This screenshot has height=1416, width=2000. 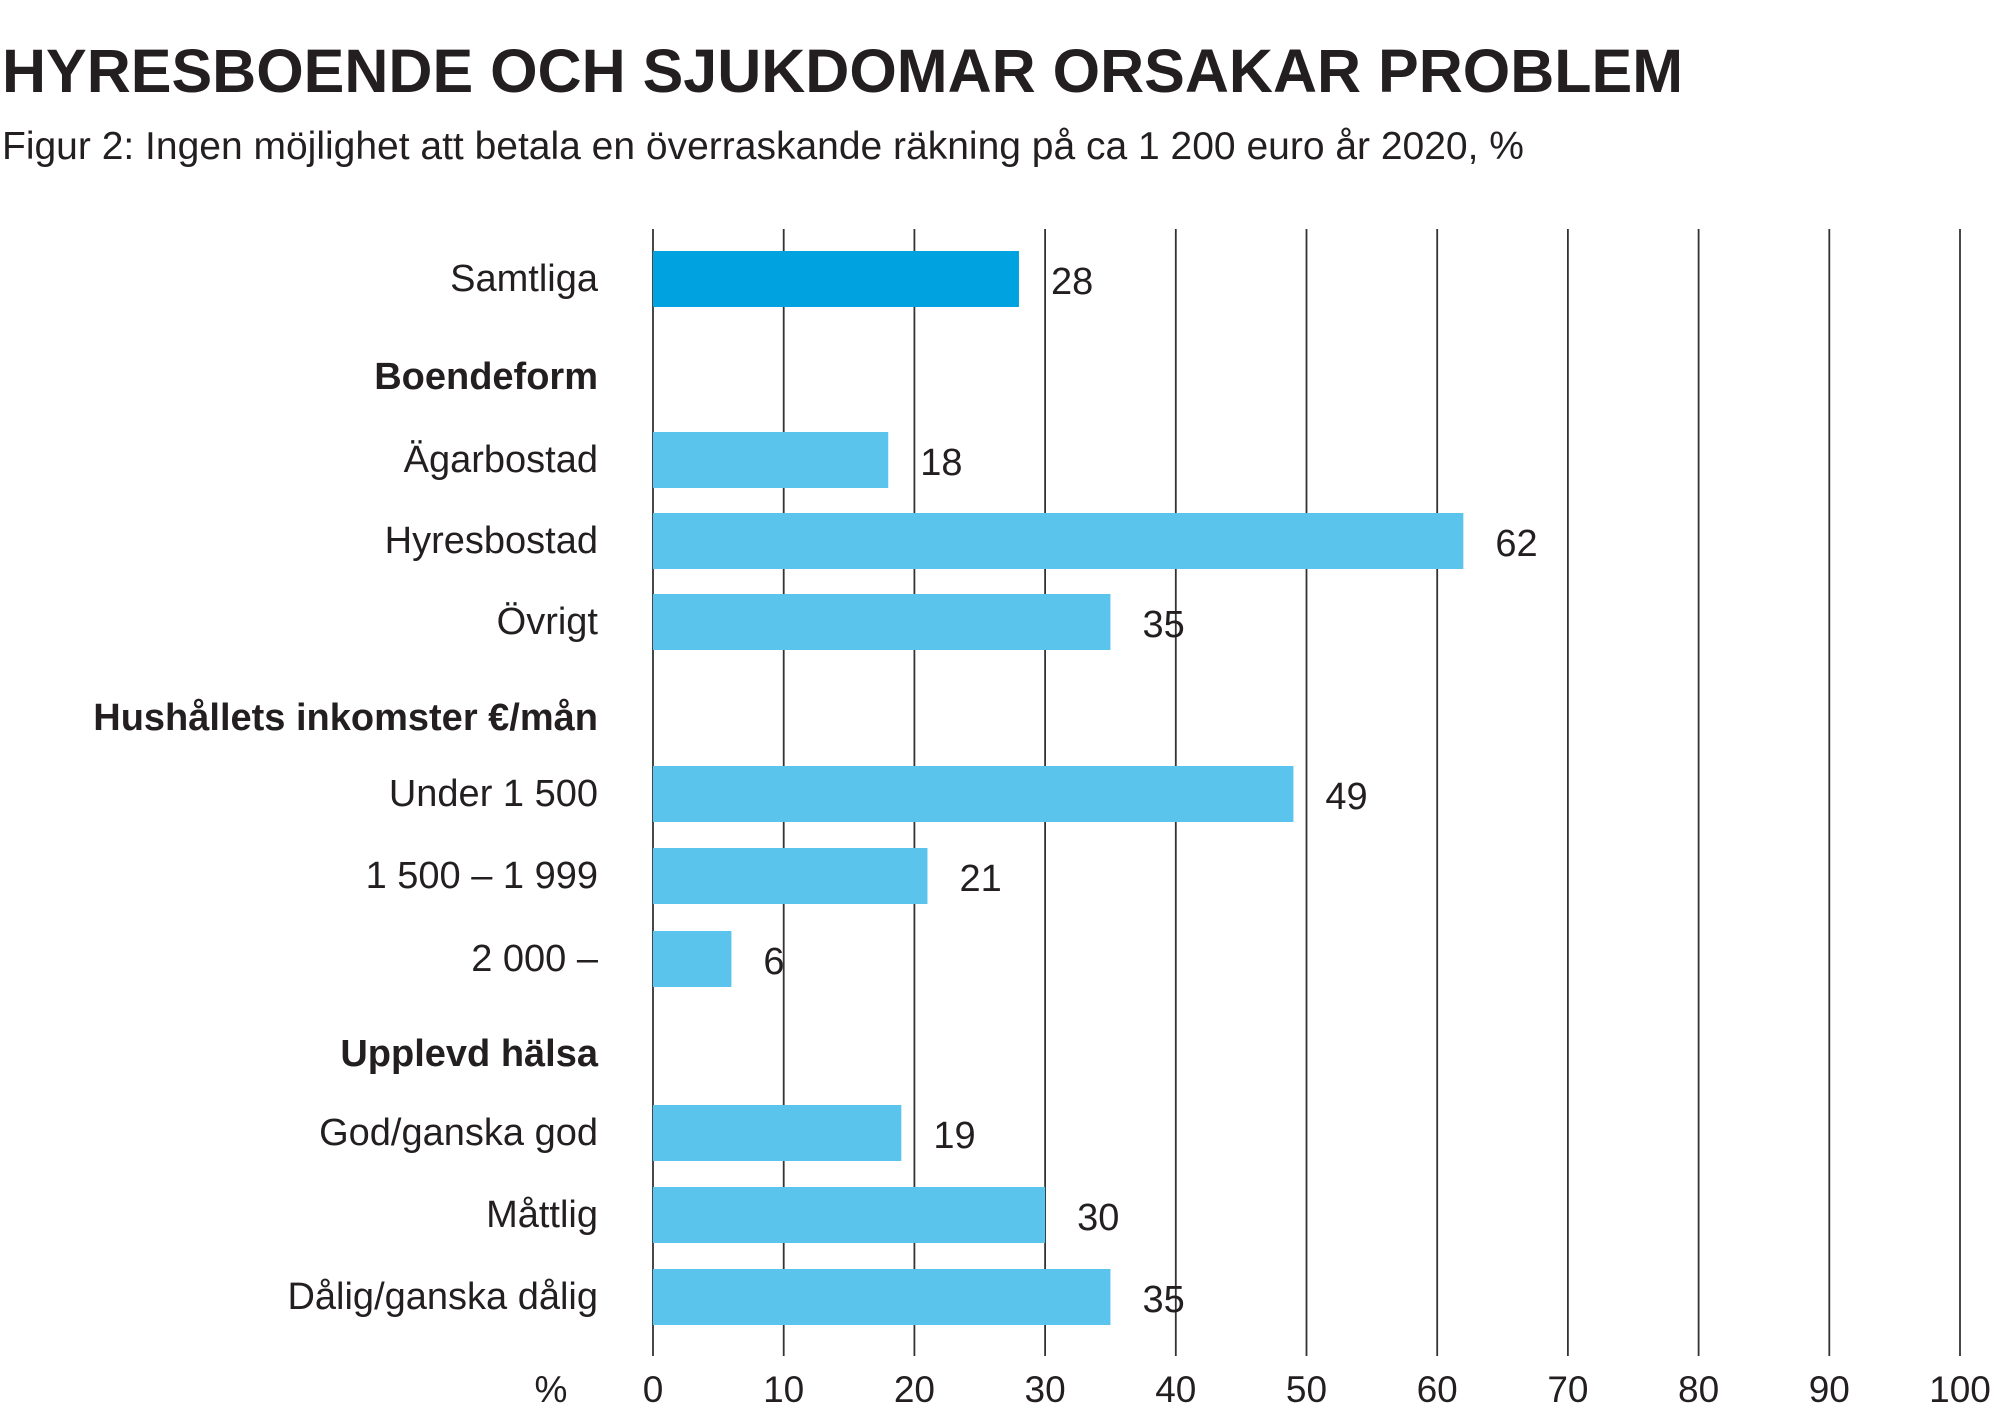 What do you see at coordinates (486, 377) in the screenshot?
I see `group-heading: Boendeform` at bounding box center [486, 377].